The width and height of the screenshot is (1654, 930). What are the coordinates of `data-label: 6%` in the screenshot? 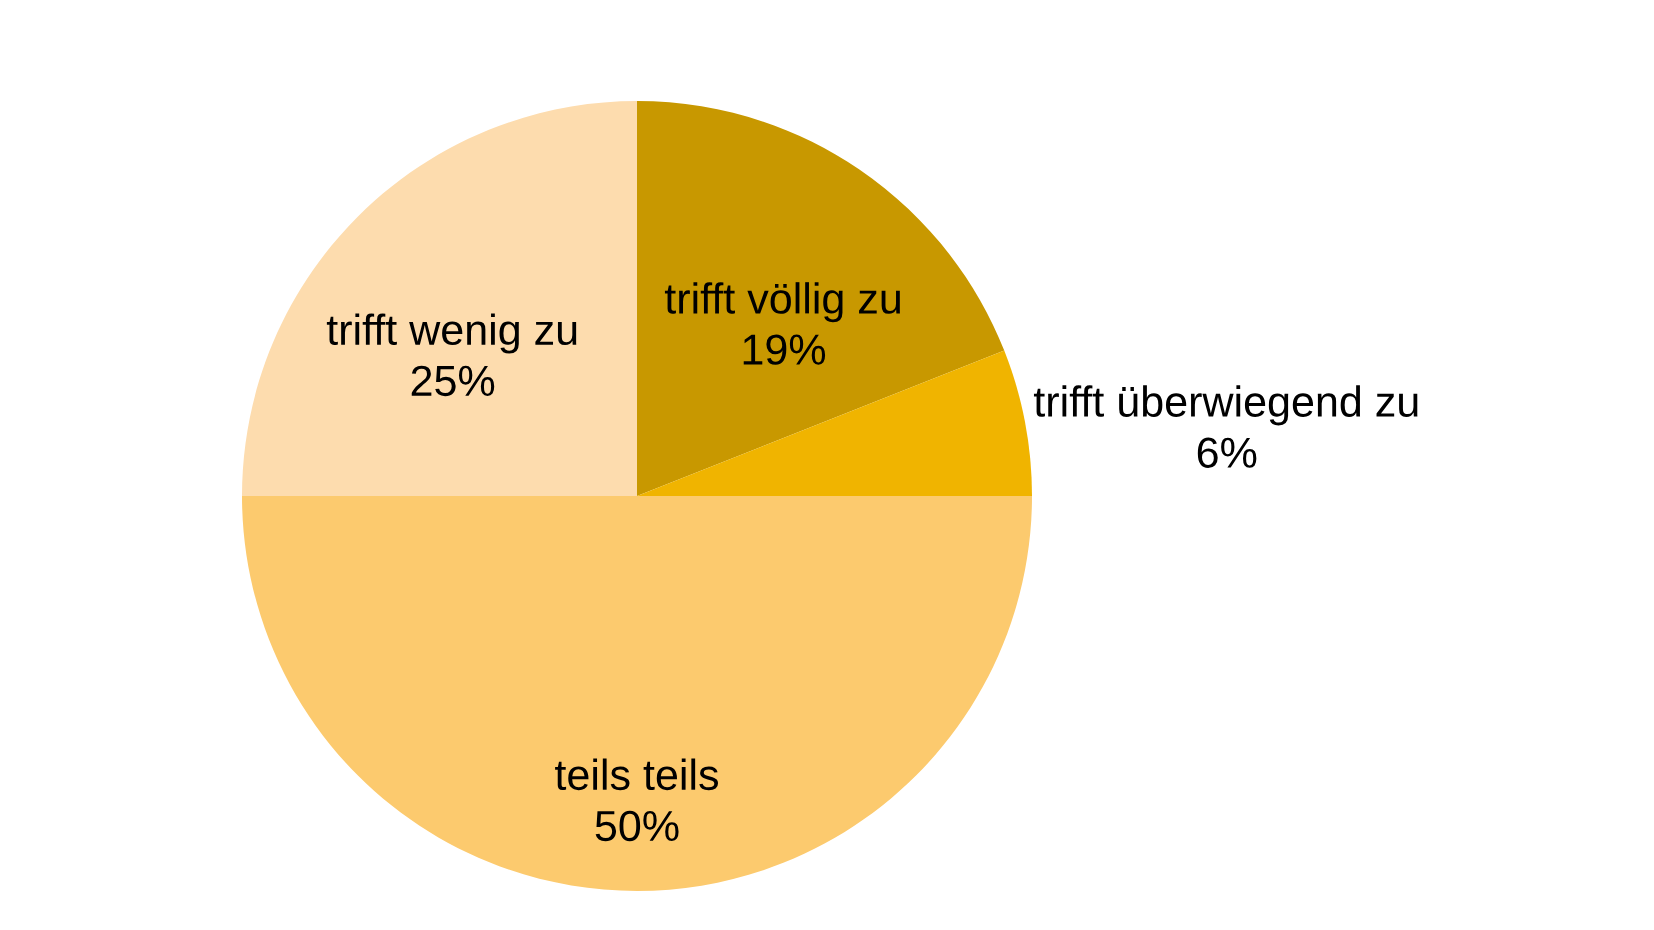 It's located at (1227, 452).